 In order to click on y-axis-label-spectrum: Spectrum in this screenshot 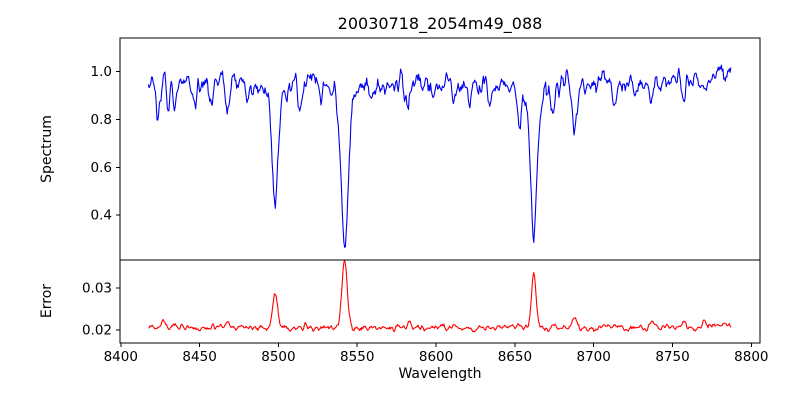, I will do `click(47, 149)`.